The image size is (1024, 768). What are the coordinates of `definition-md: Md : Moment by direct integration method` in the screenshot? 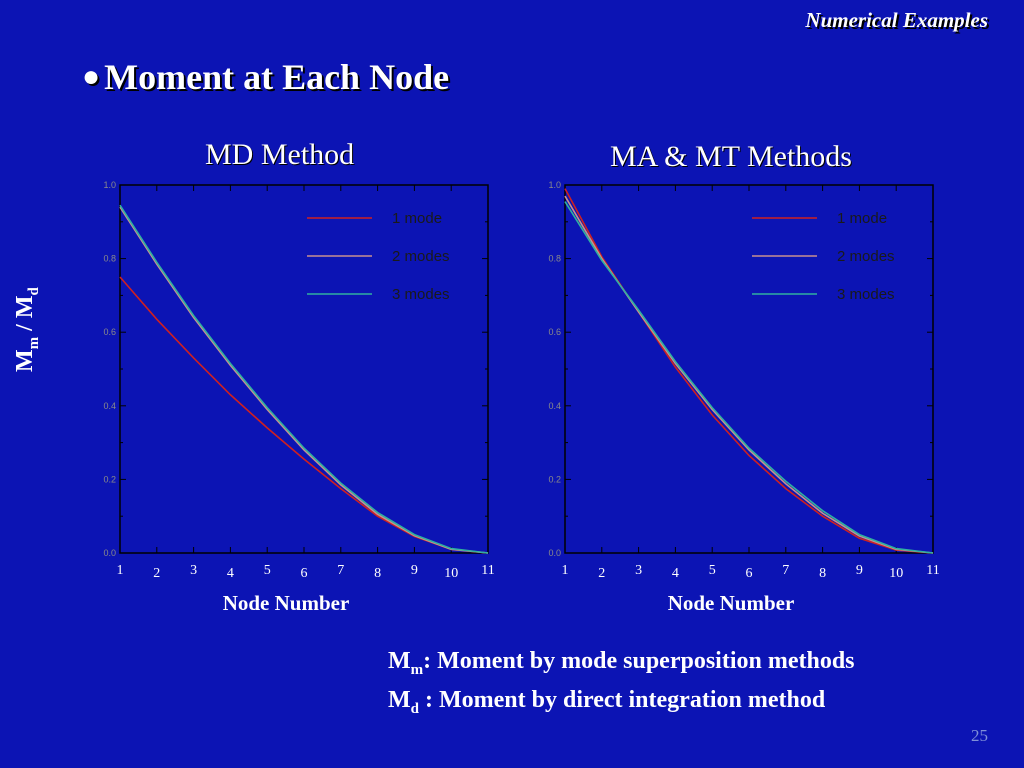 It's located at (607, 701).